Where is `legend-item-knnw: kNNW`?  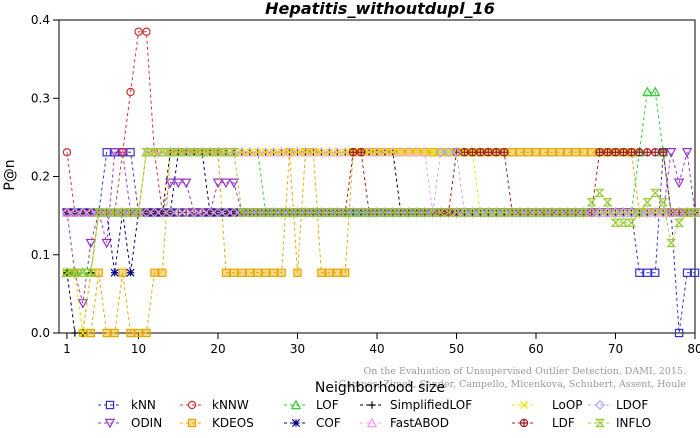 legend-item-knnw: kNNW is located at coordinates (214, 405).